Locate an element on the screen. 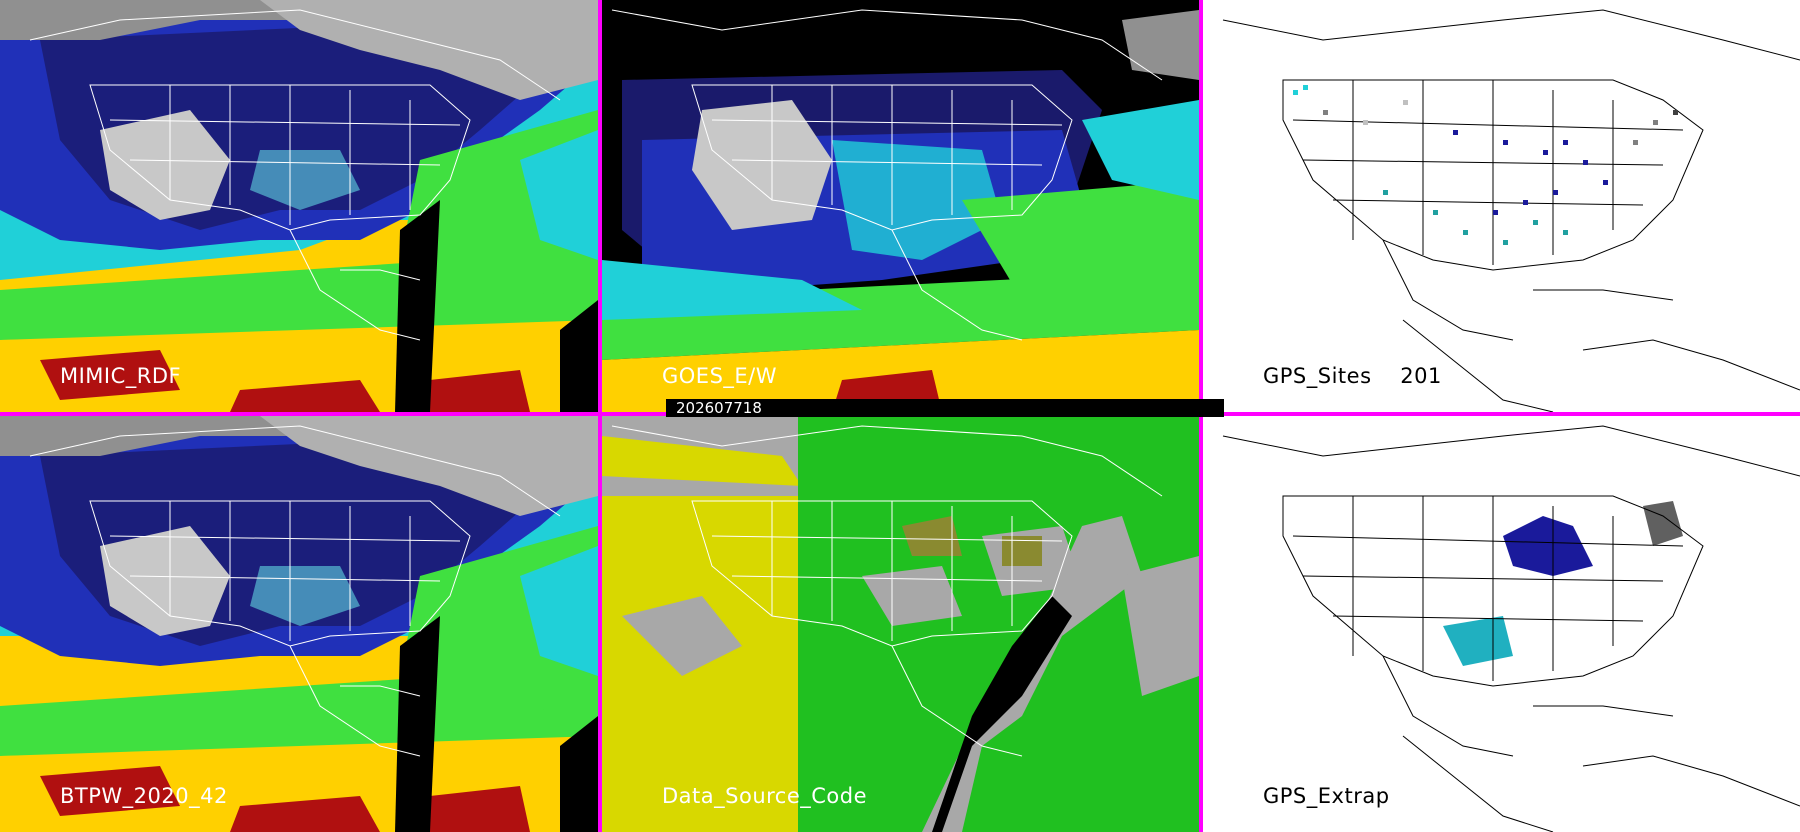 The image size is (1800, 832). site-count: 201 is located at coordinates (1421, 376).